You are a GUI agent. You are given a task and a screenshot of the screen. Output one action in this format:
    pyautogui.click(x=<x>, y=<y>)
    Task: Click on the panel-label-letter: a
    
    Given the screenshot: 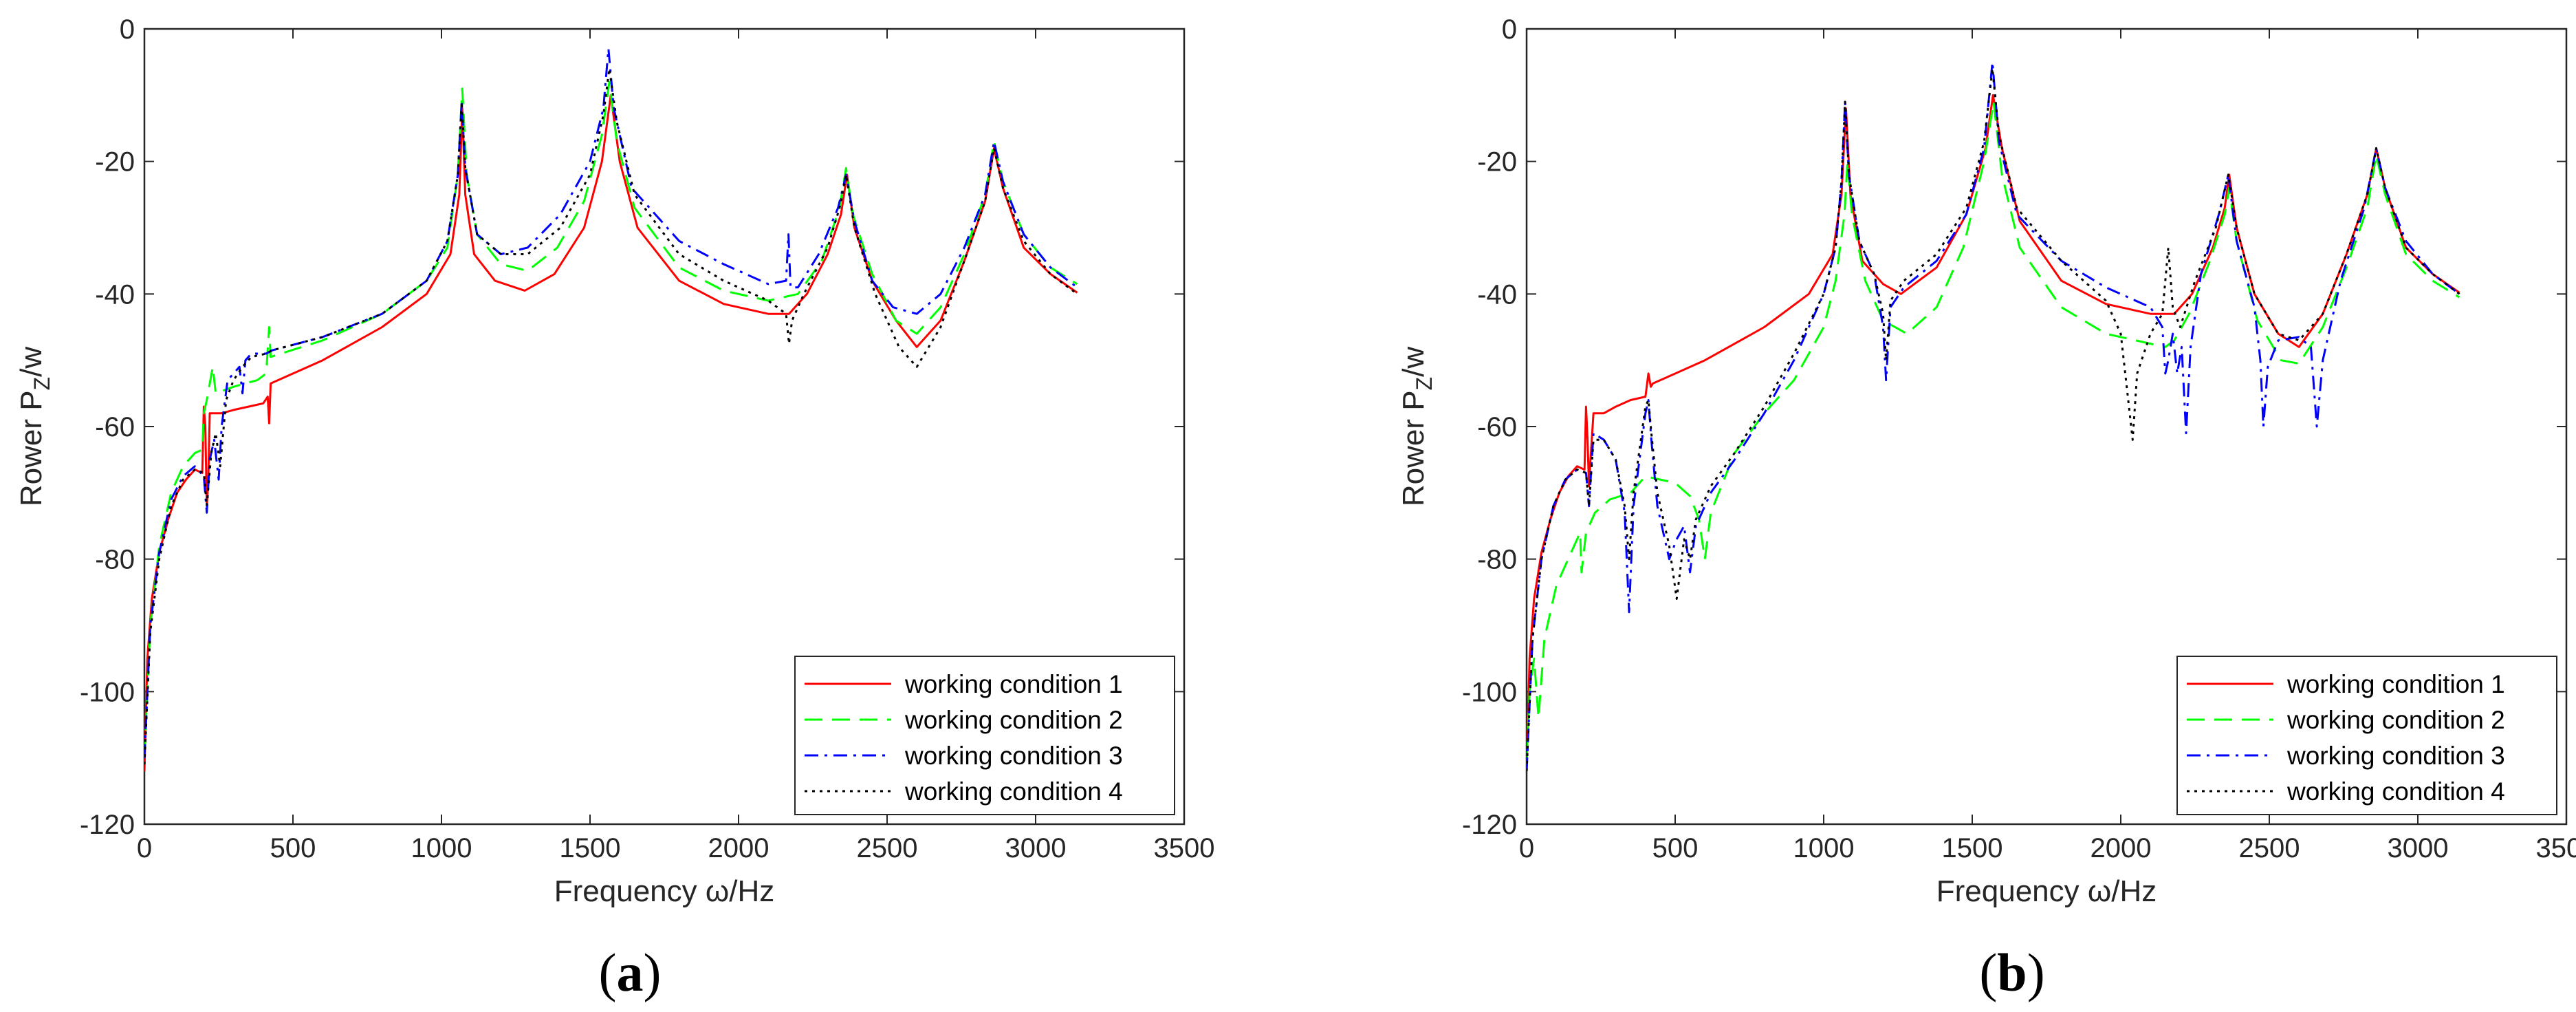 What is the action you would take?
    pyautogui.click(x=630, y=972)
    